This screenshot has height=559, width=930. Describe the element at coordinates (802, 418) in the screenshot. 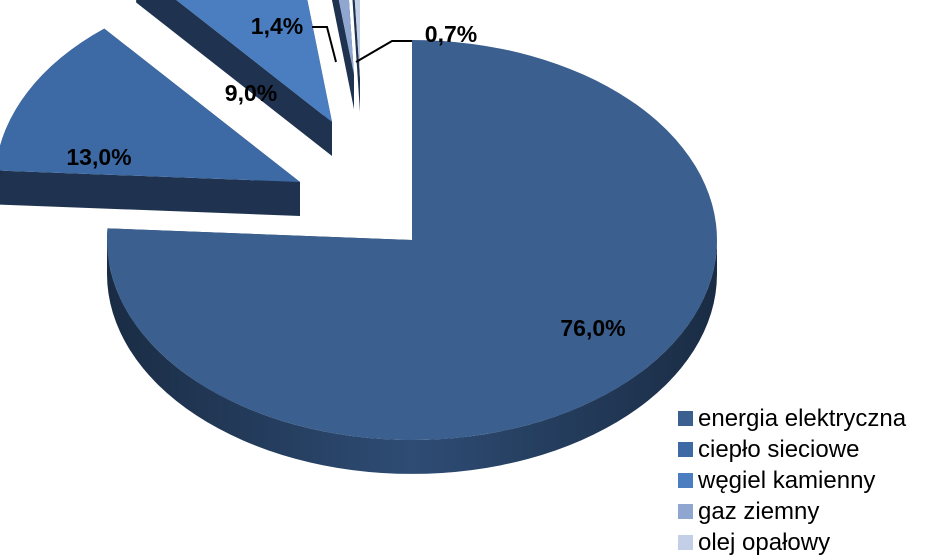

I see `legend-label: energia elektryczna` at that location.